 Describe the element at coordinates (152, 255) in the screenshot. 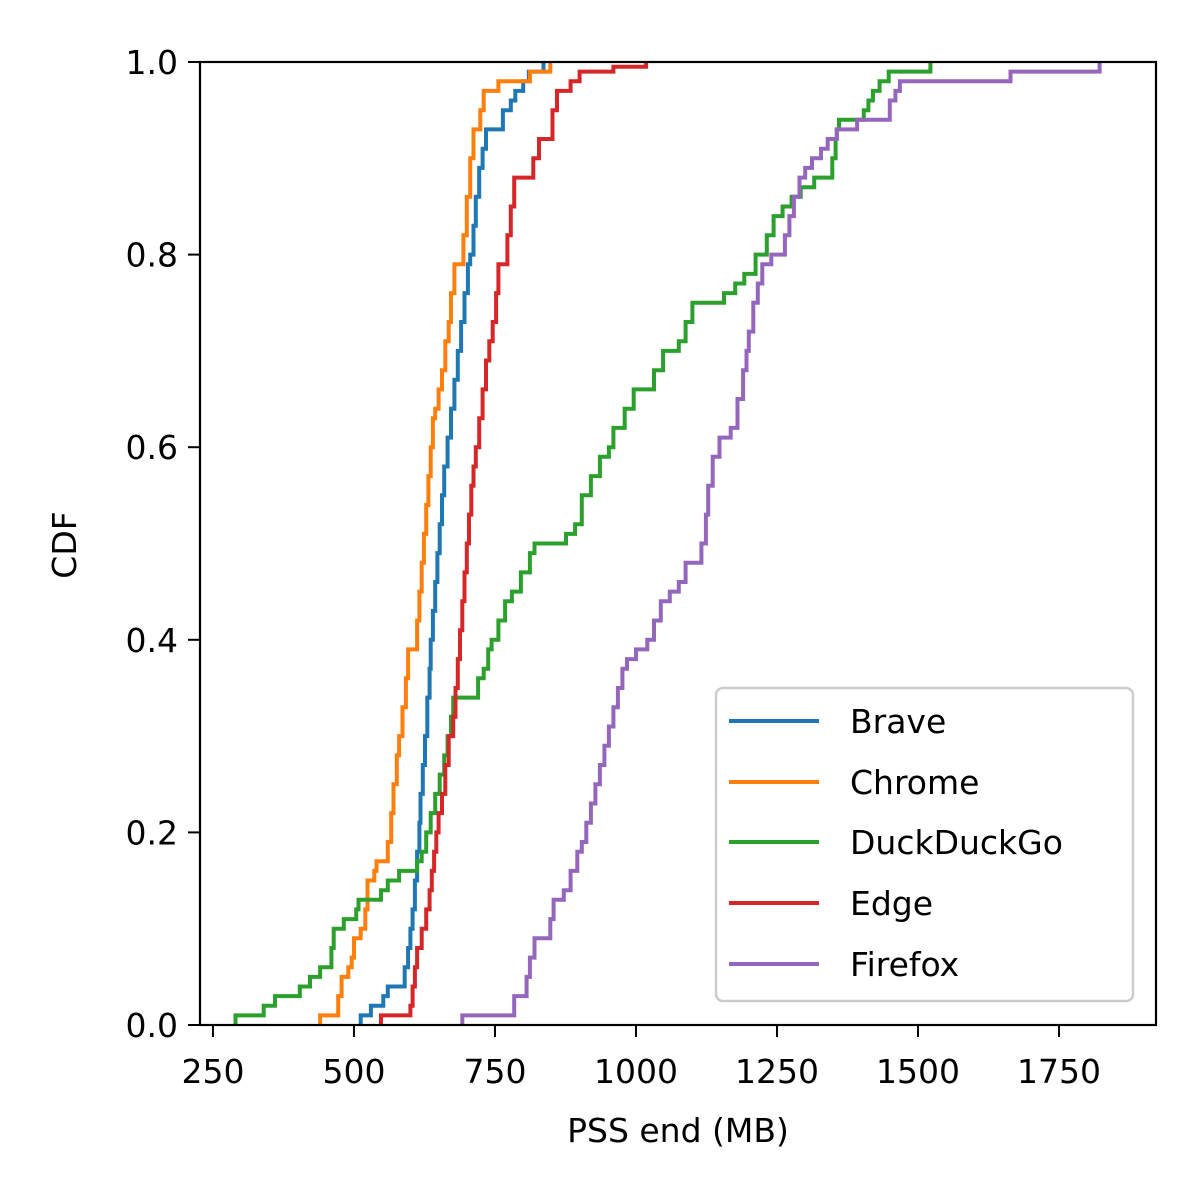

I see `y-tick-label: 0.8` at that location.